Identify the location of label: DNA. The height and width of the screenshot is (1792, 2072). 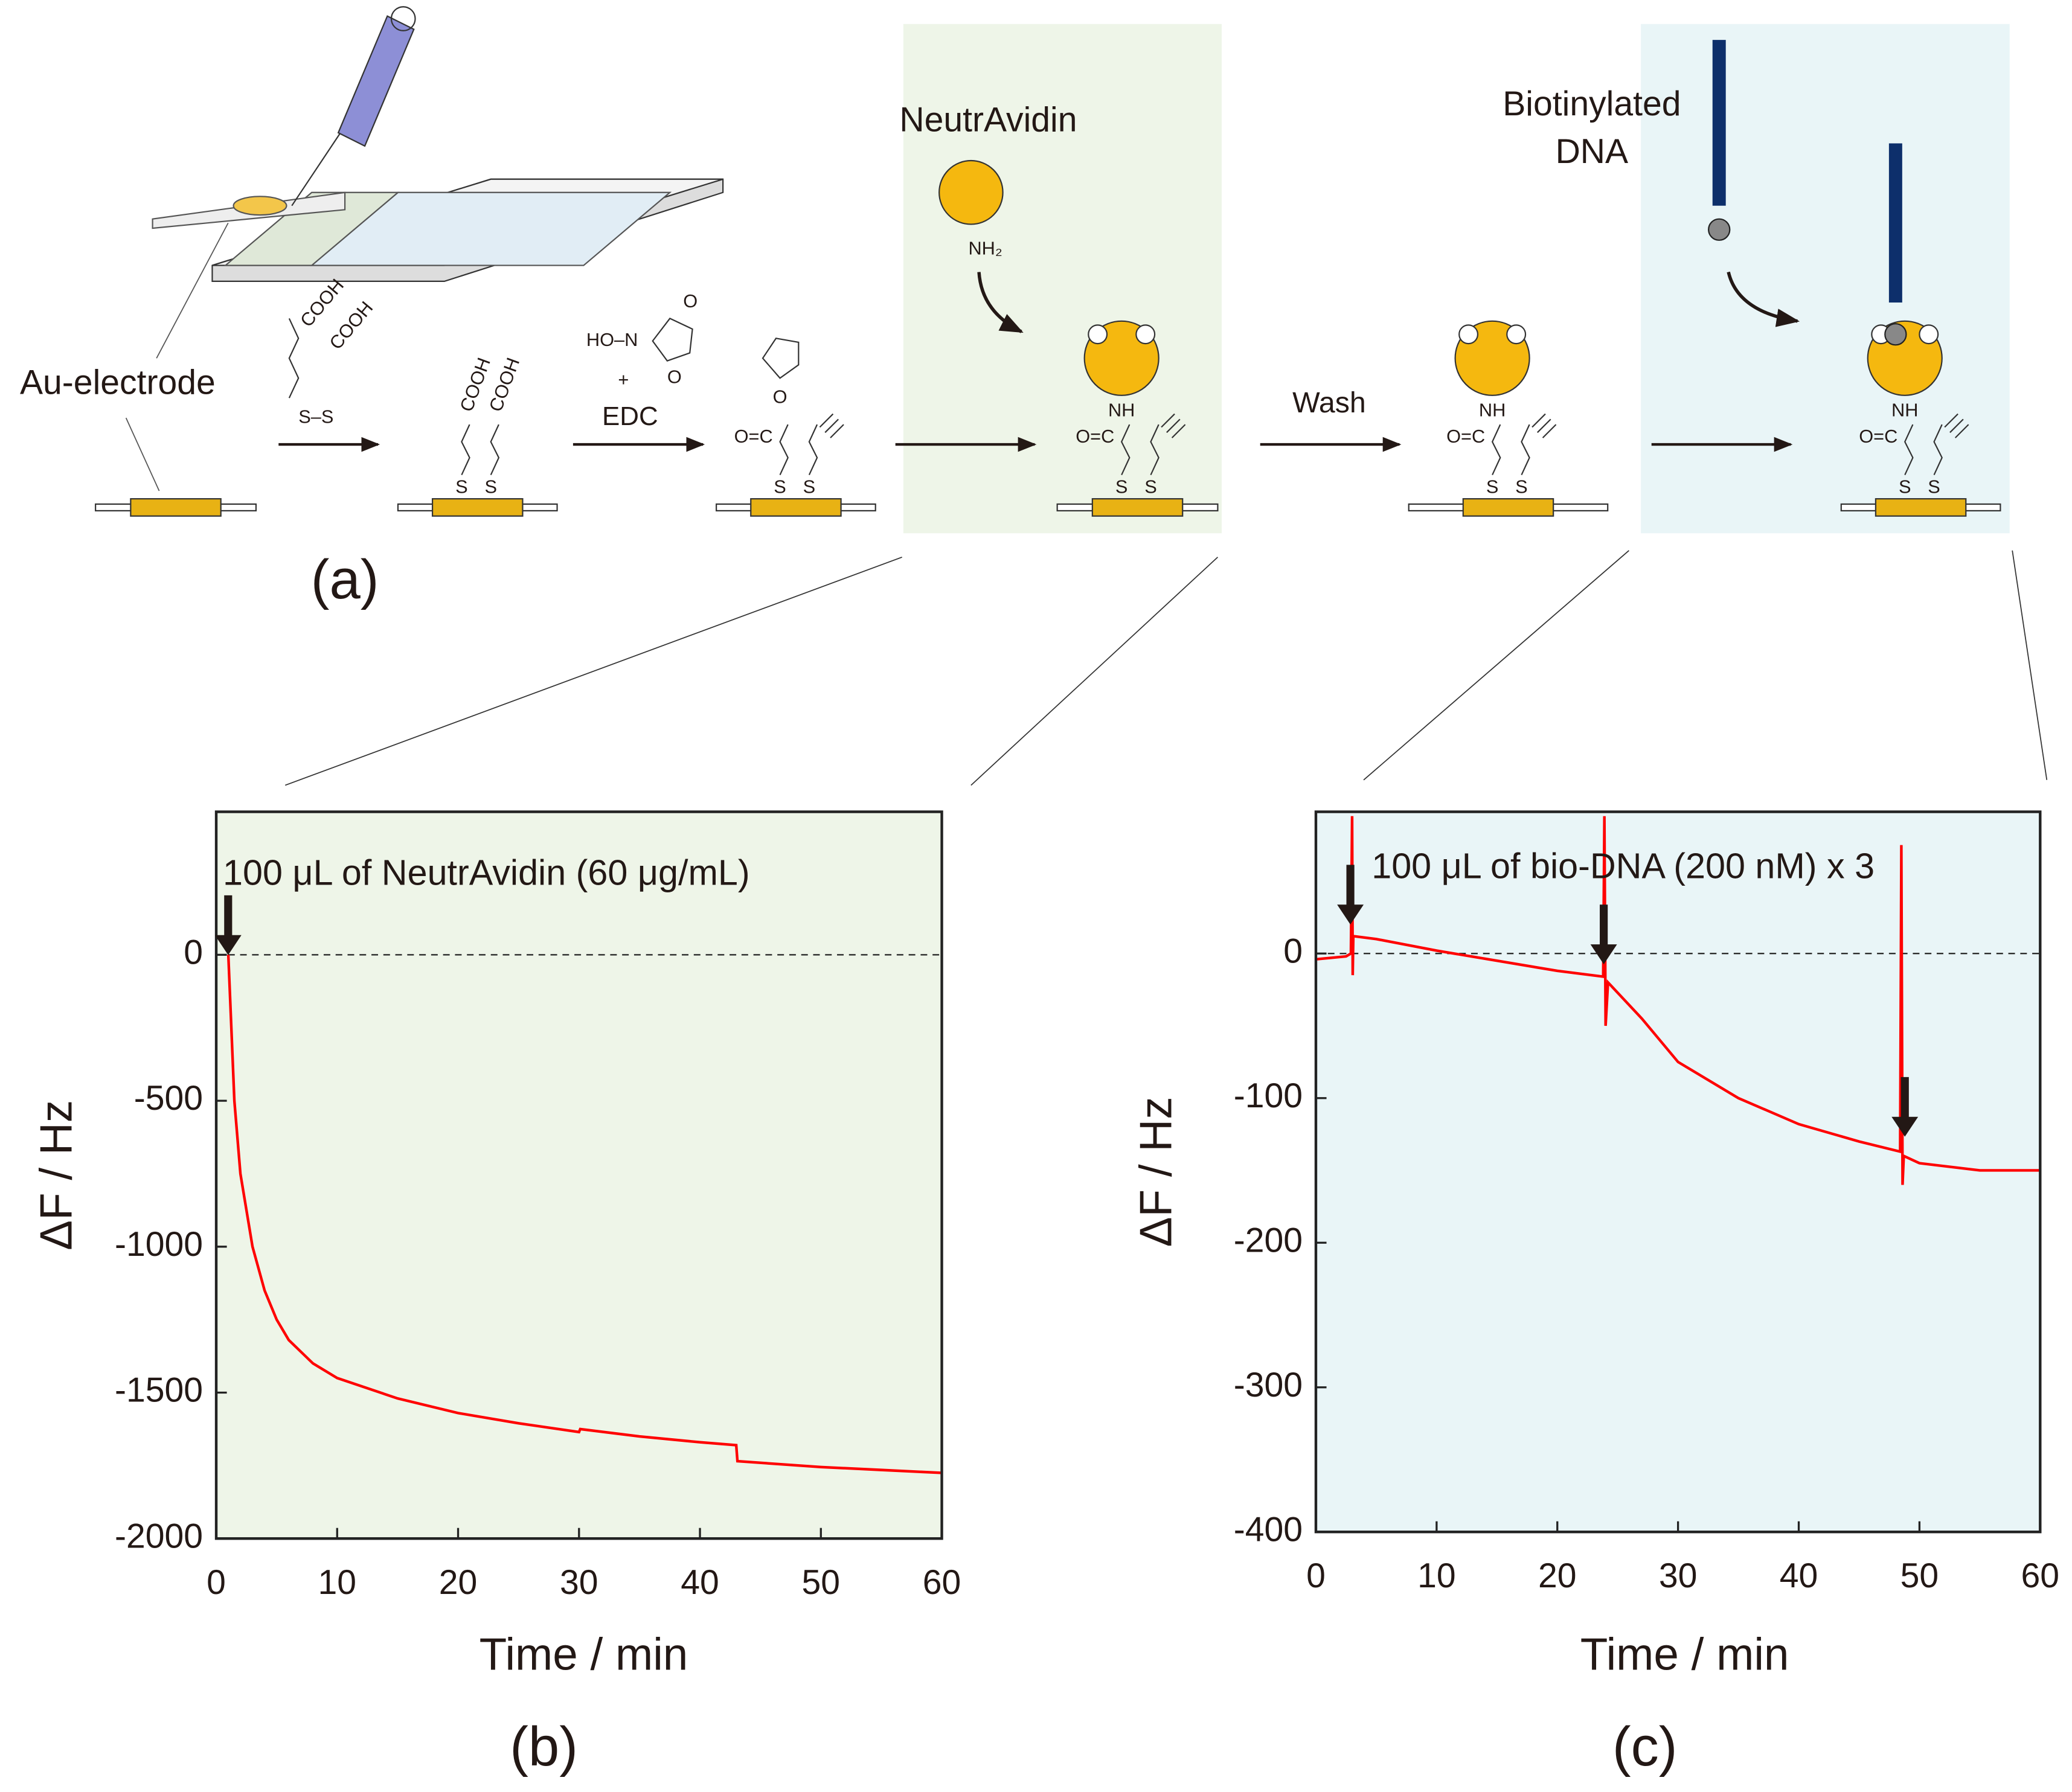
(1592, 151).